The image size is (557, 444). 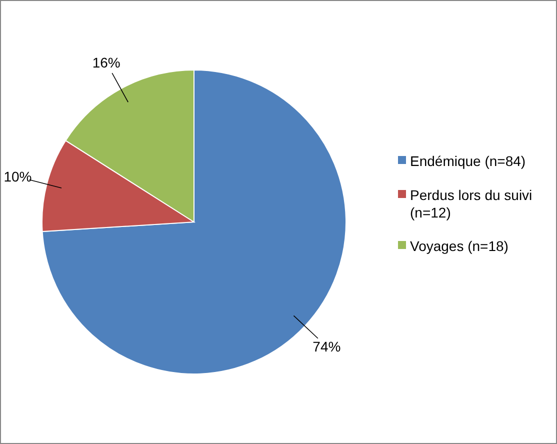 What do you see at coordinates (459, 246) in the screenshot?
I see `legend-label: Voyages (n=18)` at bounding box center [459, 246].